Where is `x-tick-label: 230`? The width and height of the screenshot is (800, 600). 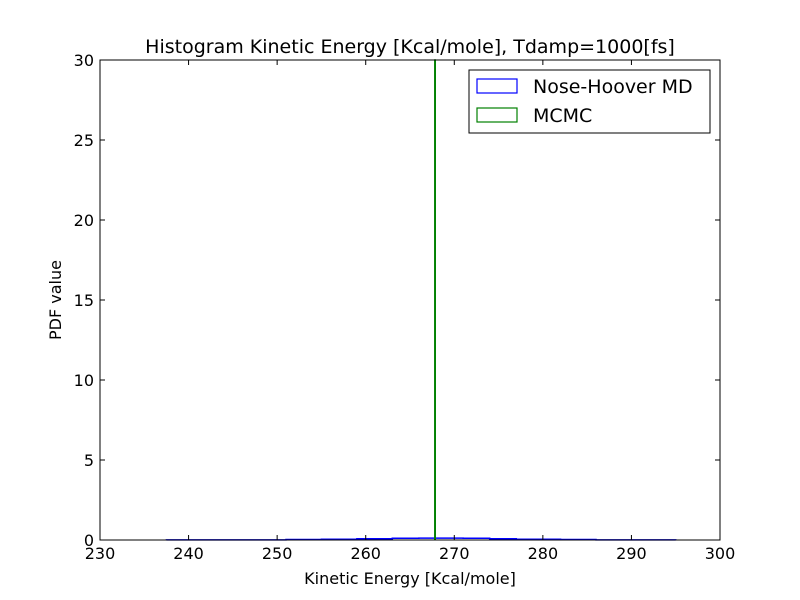 x-tick-label: 230 is located at coordinates (100, 553).